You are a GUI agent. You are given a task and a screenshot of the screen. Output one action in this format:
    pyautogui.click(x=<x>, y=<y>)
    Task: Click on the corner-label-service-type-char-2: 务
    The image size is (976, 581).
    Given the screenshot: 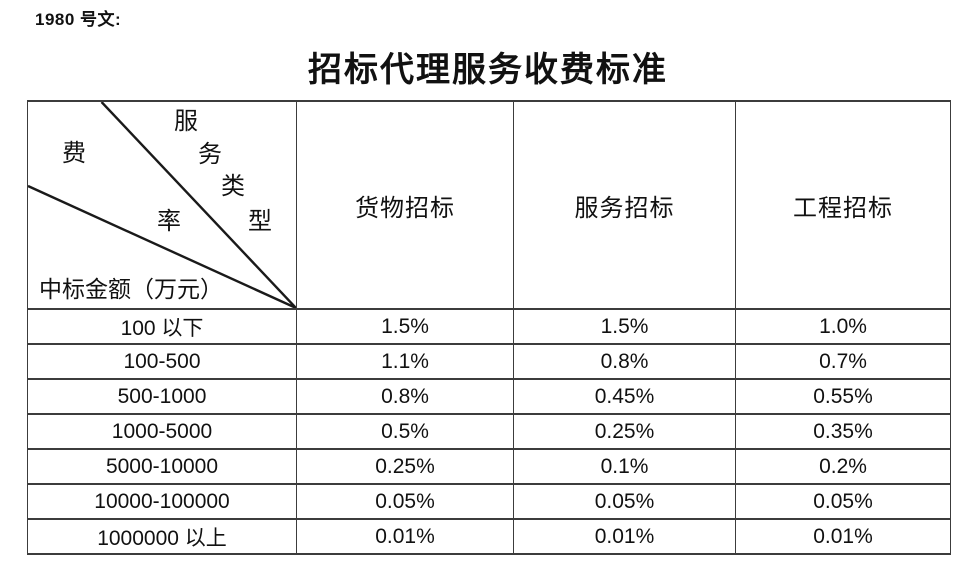 What is the action you would take?
    pyautogui.click(x=210, y=155)
    